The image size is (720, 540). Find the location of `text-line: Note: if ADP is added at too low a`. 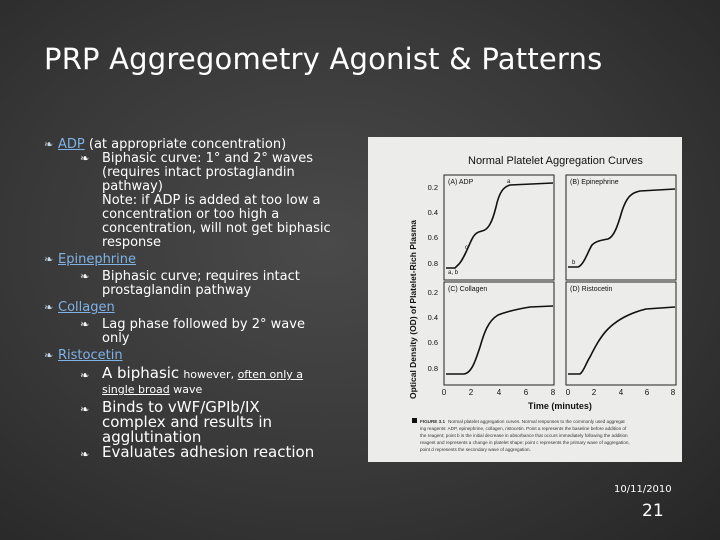

text-line: Note: if ADP is added at too low a is located at coordinates (211, 200).